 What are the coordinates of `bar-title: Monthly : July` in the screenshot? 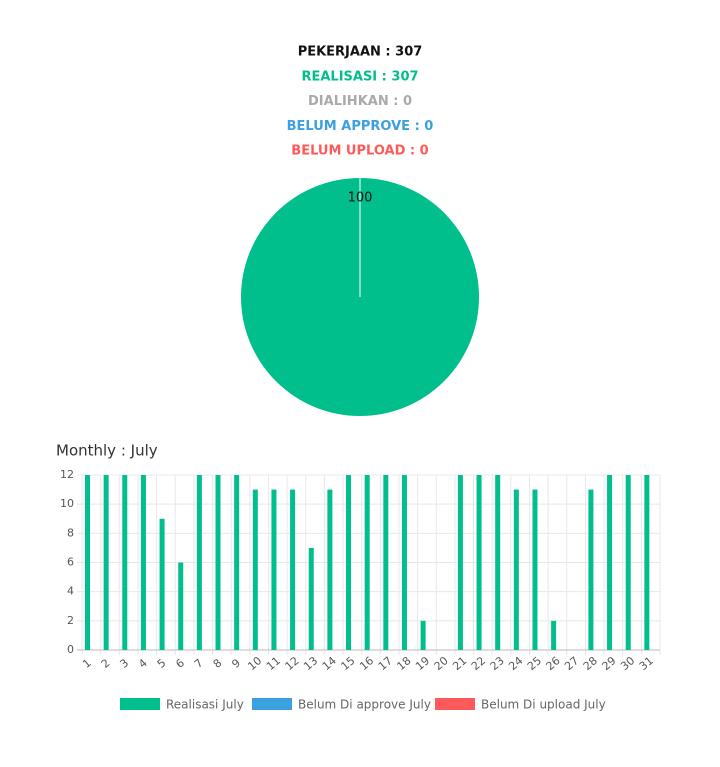 It's located at (107, 451).